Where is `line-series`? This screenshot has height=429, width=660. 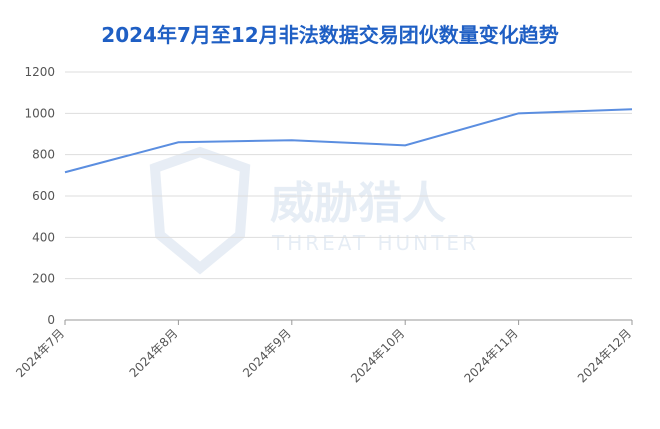
line-series is located at coordinates (348, 141).